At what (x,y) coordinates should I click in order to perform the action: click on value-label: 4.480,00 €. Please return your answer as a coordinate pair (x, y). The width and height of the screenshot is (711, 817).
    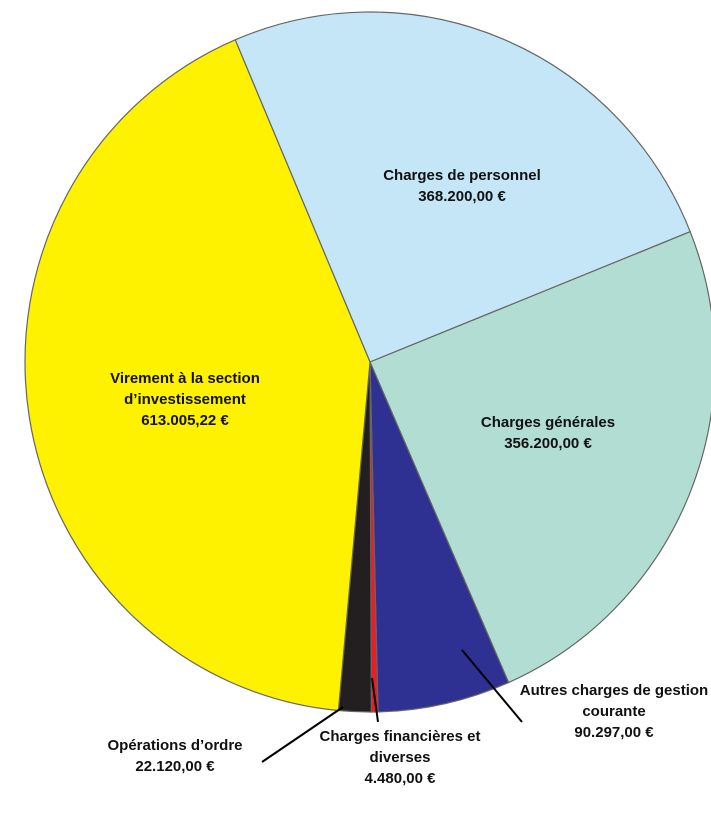
    Looking at the image, I should click on (400, 778).